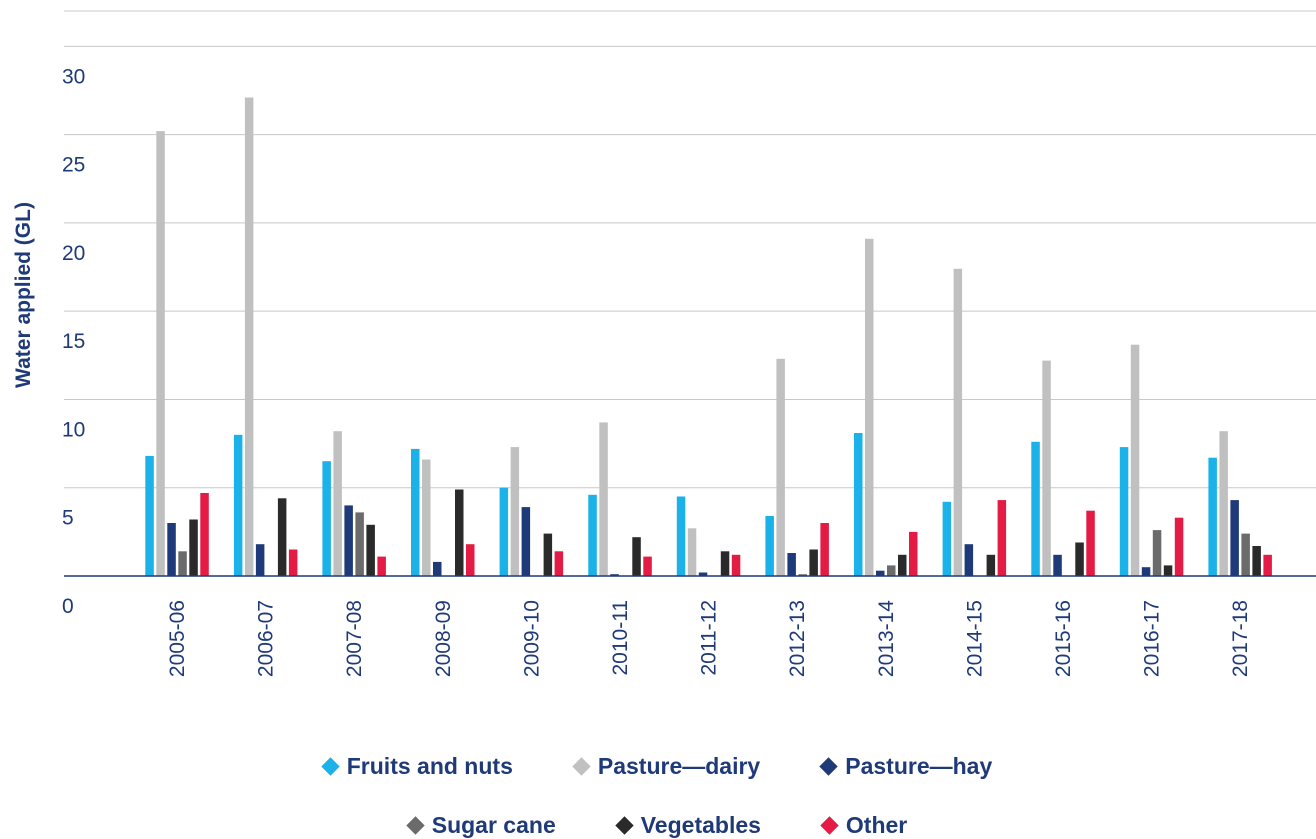  What do you see at coordinates (73, 341) in the screenshot?
I see `y-axis-ticks: 0 5 10 15 20 25 30` at bounding box center [73, 341].